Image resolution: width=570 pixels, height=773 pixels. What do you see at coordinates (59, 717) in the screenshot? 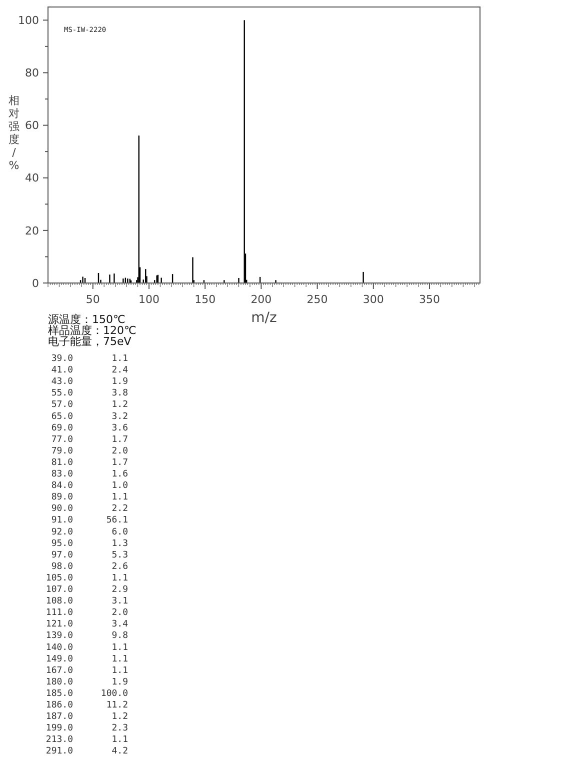
I see `text: 187.0` at bounding box center [59, 717].